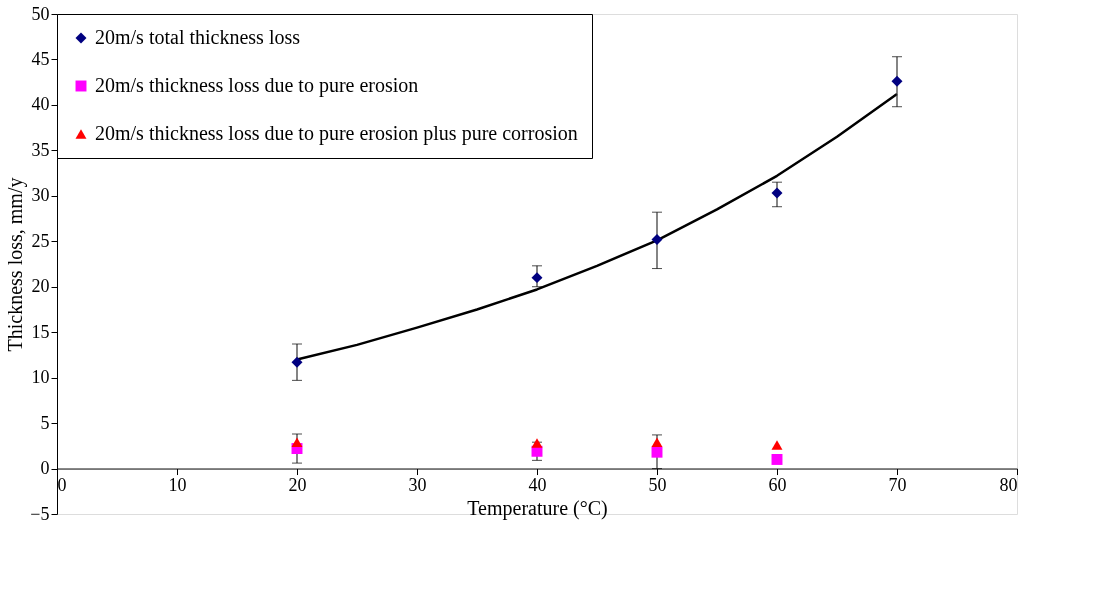  I want to click on y-tick-label: 10, so click(40, 377).